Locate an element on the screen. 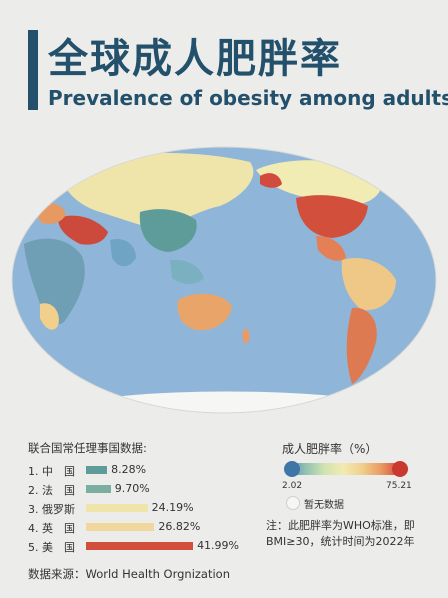  country-row: 2. 法 国 9.70% is located at coordinates (148, 489).